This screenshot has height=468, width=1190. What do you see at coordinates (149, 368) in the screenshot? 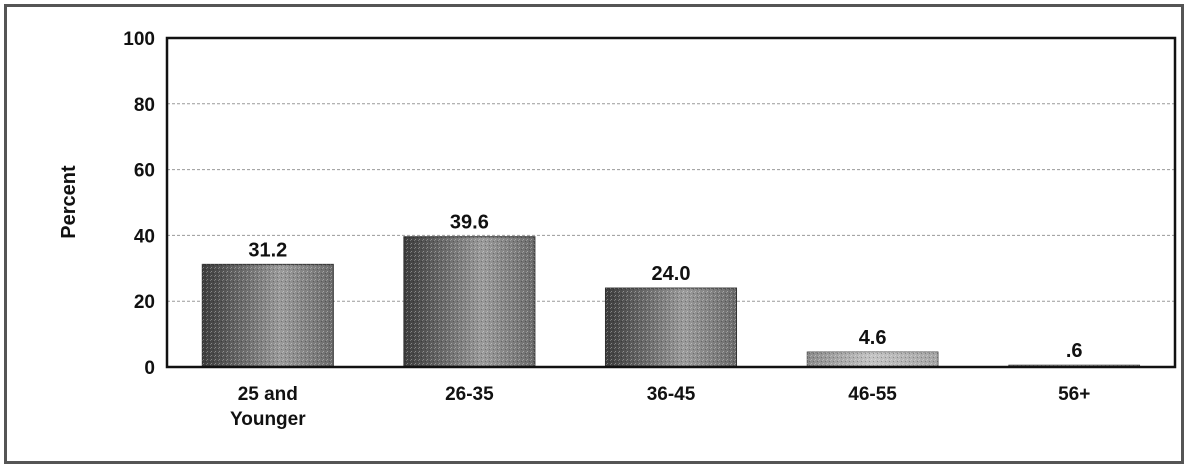
I see `y-tick-label-0: 0` at bounding box center [149, 368].